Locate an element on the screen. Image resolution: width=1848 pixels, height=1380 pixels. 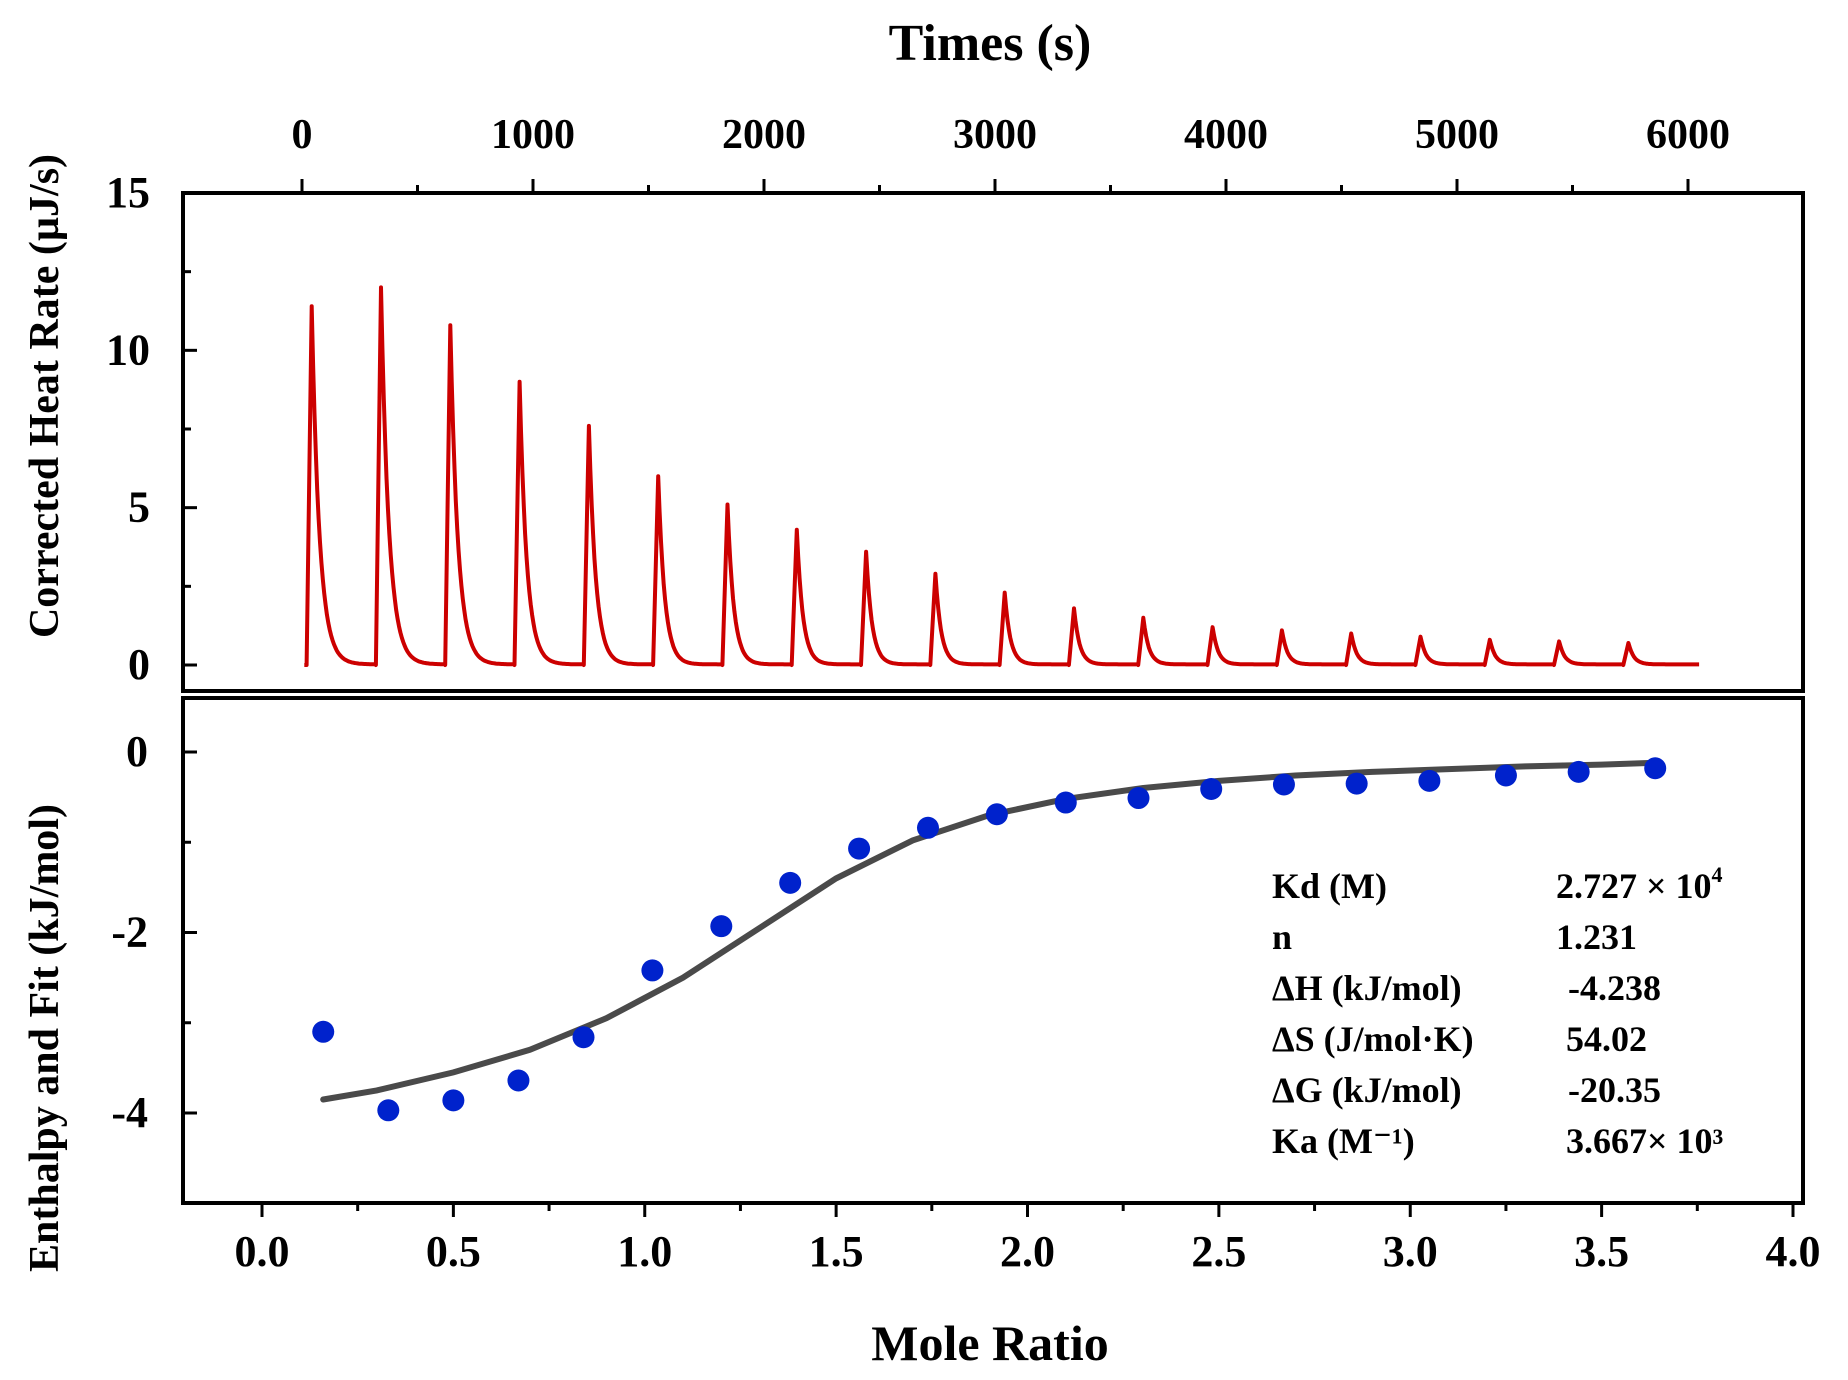
param-value: 1.231 is located at coordinates (1596, 937).